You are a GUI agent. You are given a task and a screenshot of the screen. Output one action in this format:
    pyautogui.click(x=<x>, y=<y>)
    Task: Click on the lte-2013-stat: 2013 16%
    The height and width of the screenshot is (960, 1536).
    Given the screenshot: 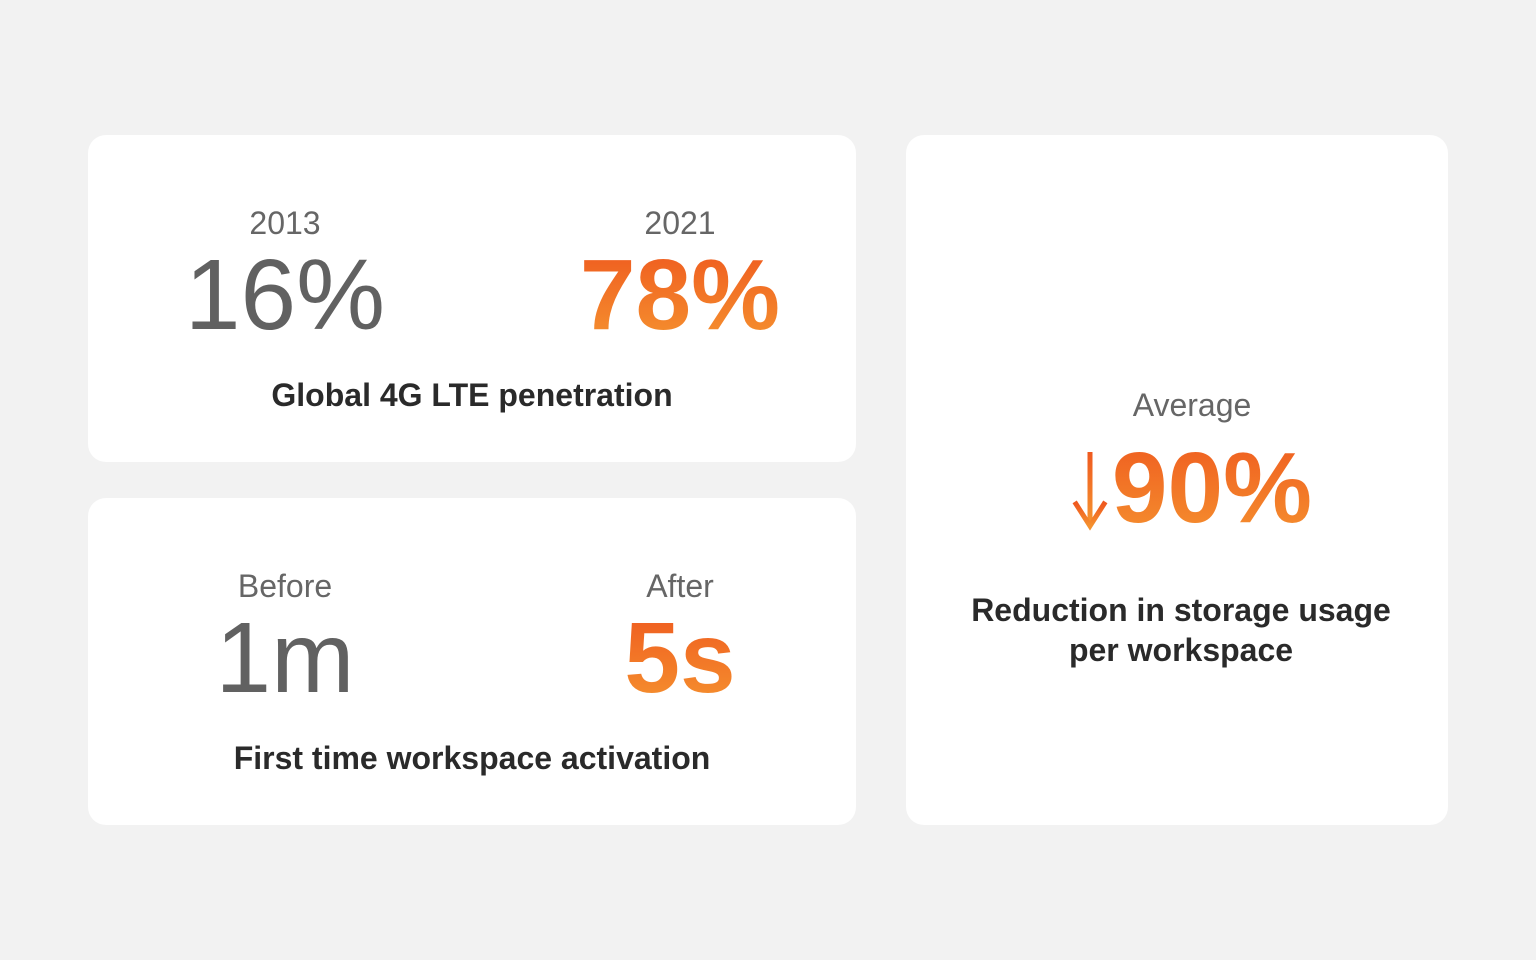 What is the action you would take?
    pyautogui.click(x=285, y=275)
    